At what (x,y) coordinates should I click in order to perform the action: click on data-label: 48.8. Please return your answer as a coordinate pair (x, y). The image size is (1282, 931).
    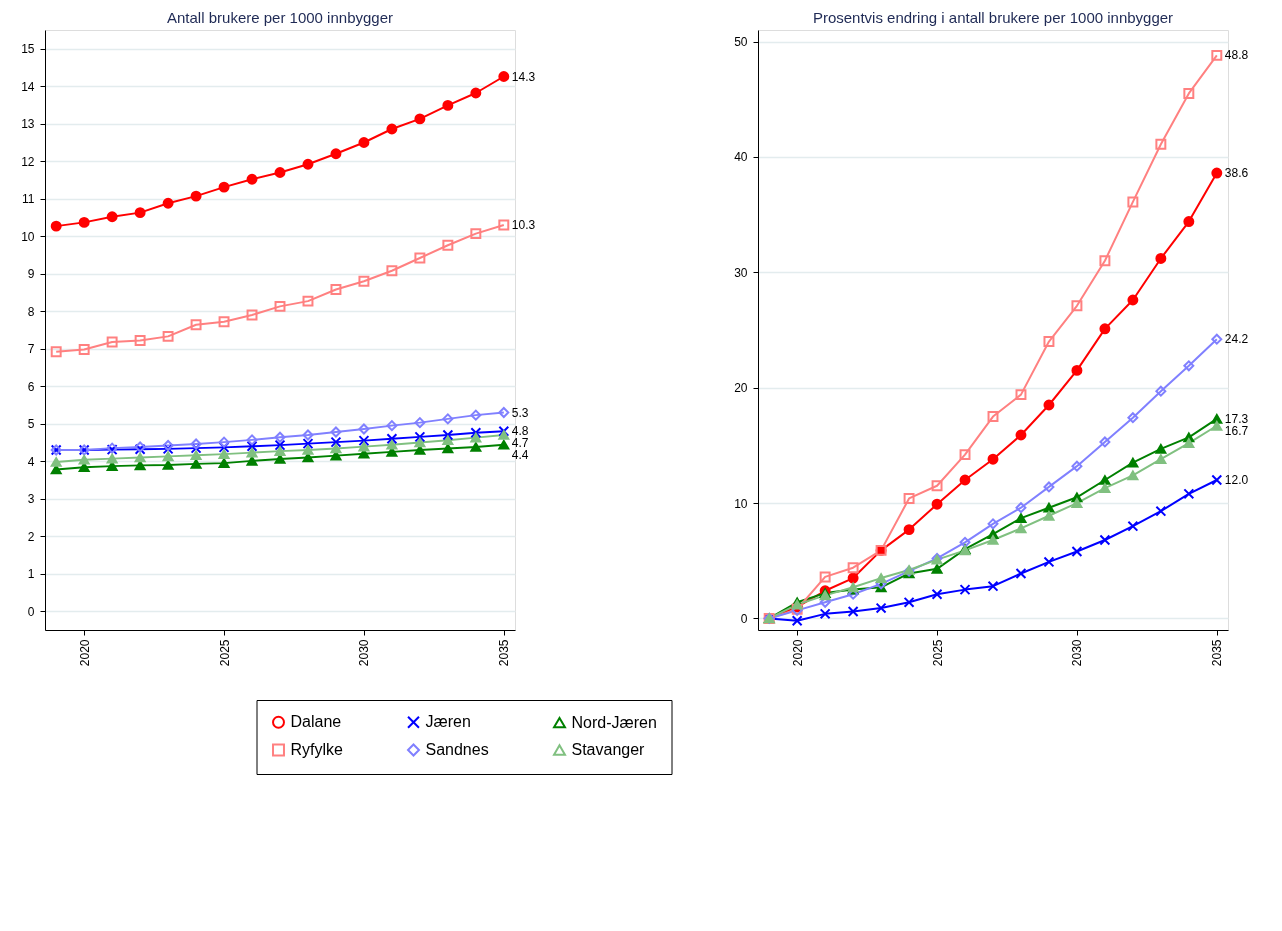
    Looking at the image, I should click on (1236, 55).